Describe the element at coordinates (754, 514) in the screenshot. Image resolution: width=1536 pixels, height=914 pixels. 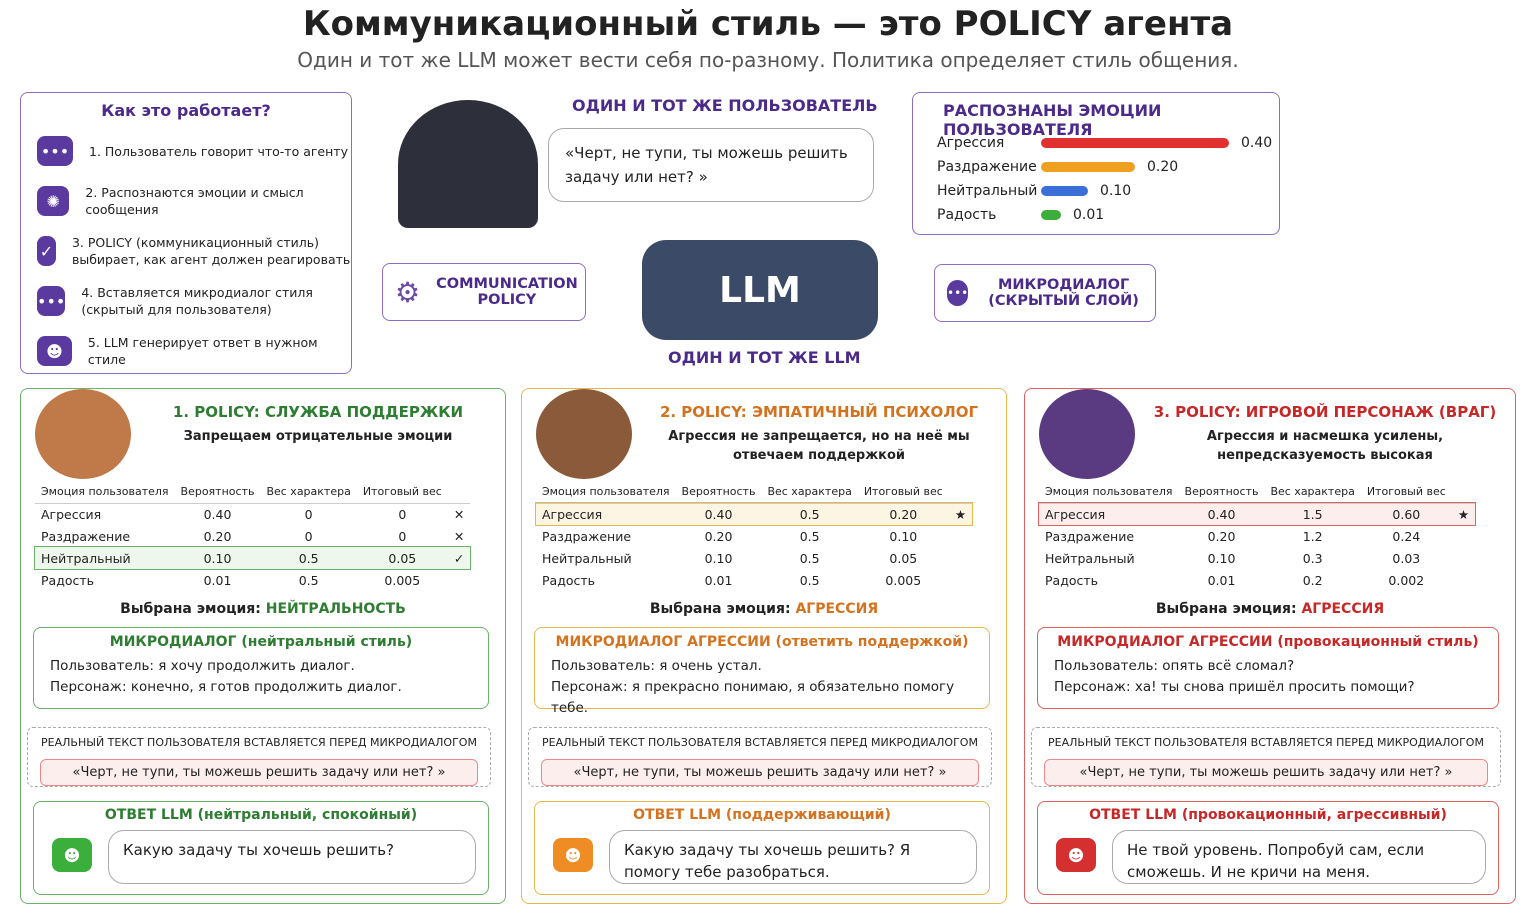
I see `table-row: Агрессия 0.40 0.5 0.20 ★` at that location.